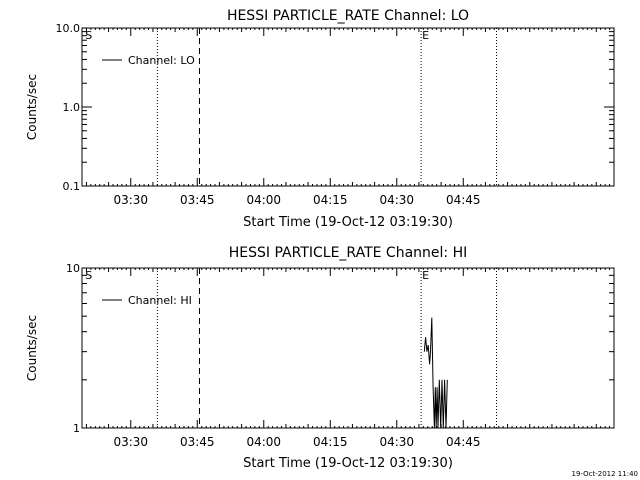 This screenshot has width=640, height=480. Describe the element at coordinates (160, 300) in the screenshot. I see `legend-label: Channel: HI` at that location.